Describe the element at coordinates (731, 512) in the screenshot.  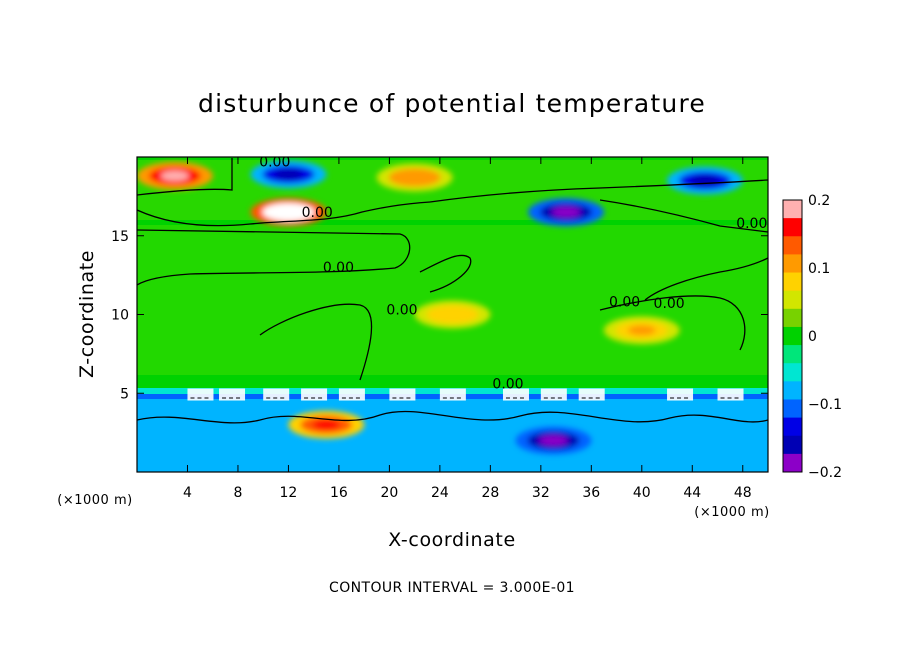
I see `x-axis-unit-right: (×1000 m)` at that location.